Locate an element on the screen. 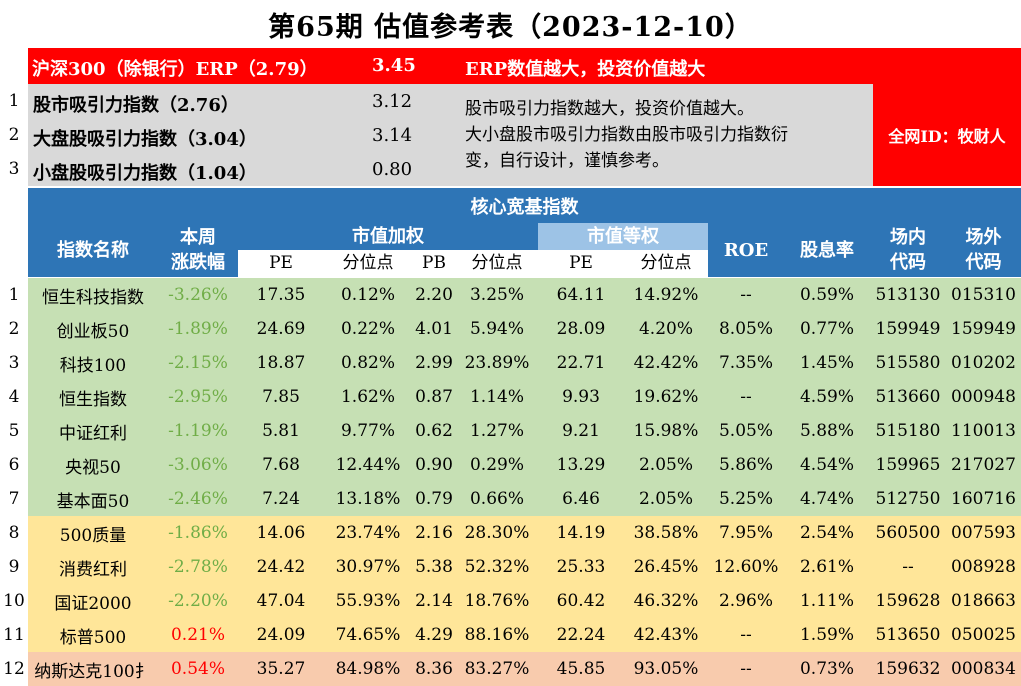 The height and width of the screenshot is (686, 1021). row-number: 7 is located at coordinates (14, 499).